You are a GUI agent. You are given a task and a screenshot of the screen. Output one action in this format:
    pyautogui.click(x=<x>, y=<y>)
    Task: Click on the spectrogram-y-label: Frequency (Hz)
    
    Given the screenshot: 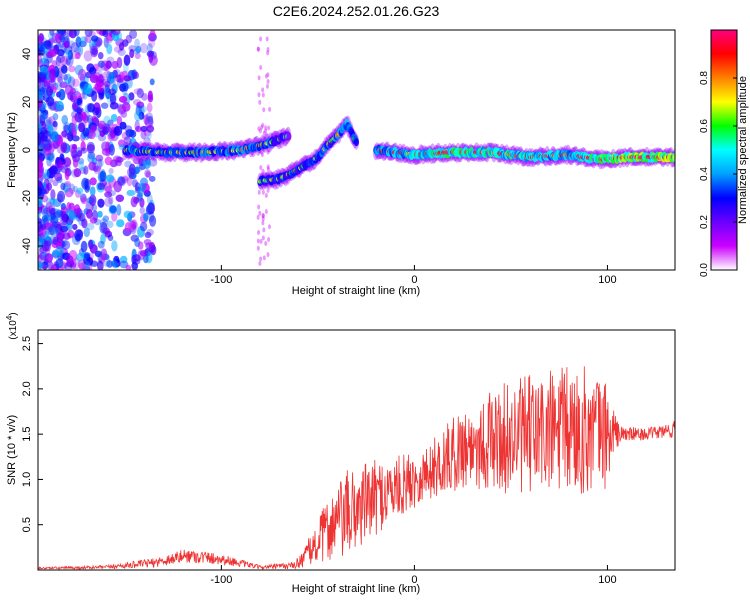 What is the action you would take?
    pyautogui.click(x=12, y=150)
    